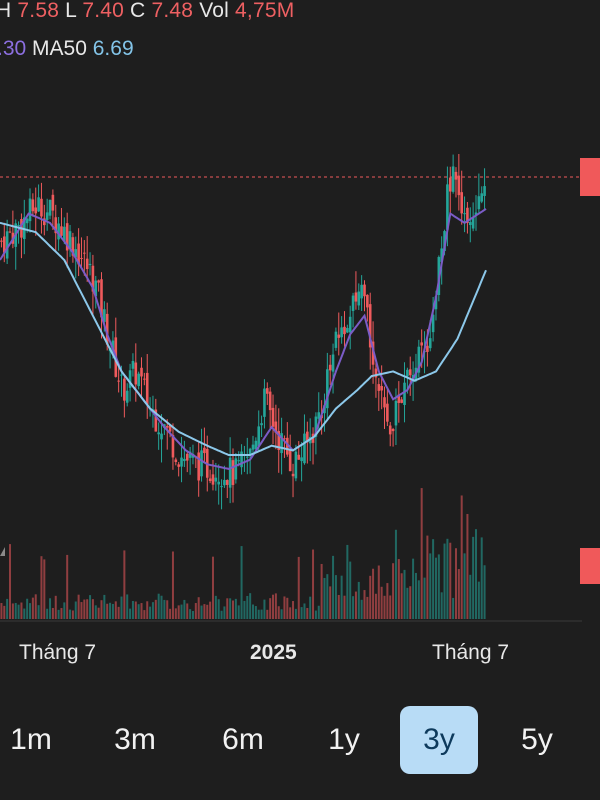 The height and width of the screenshot is (800, 600). What do you see at coordinates (344, 739) in the screenshot?
I see `range-button-1y: 1y` at bounding box center [344, 739].